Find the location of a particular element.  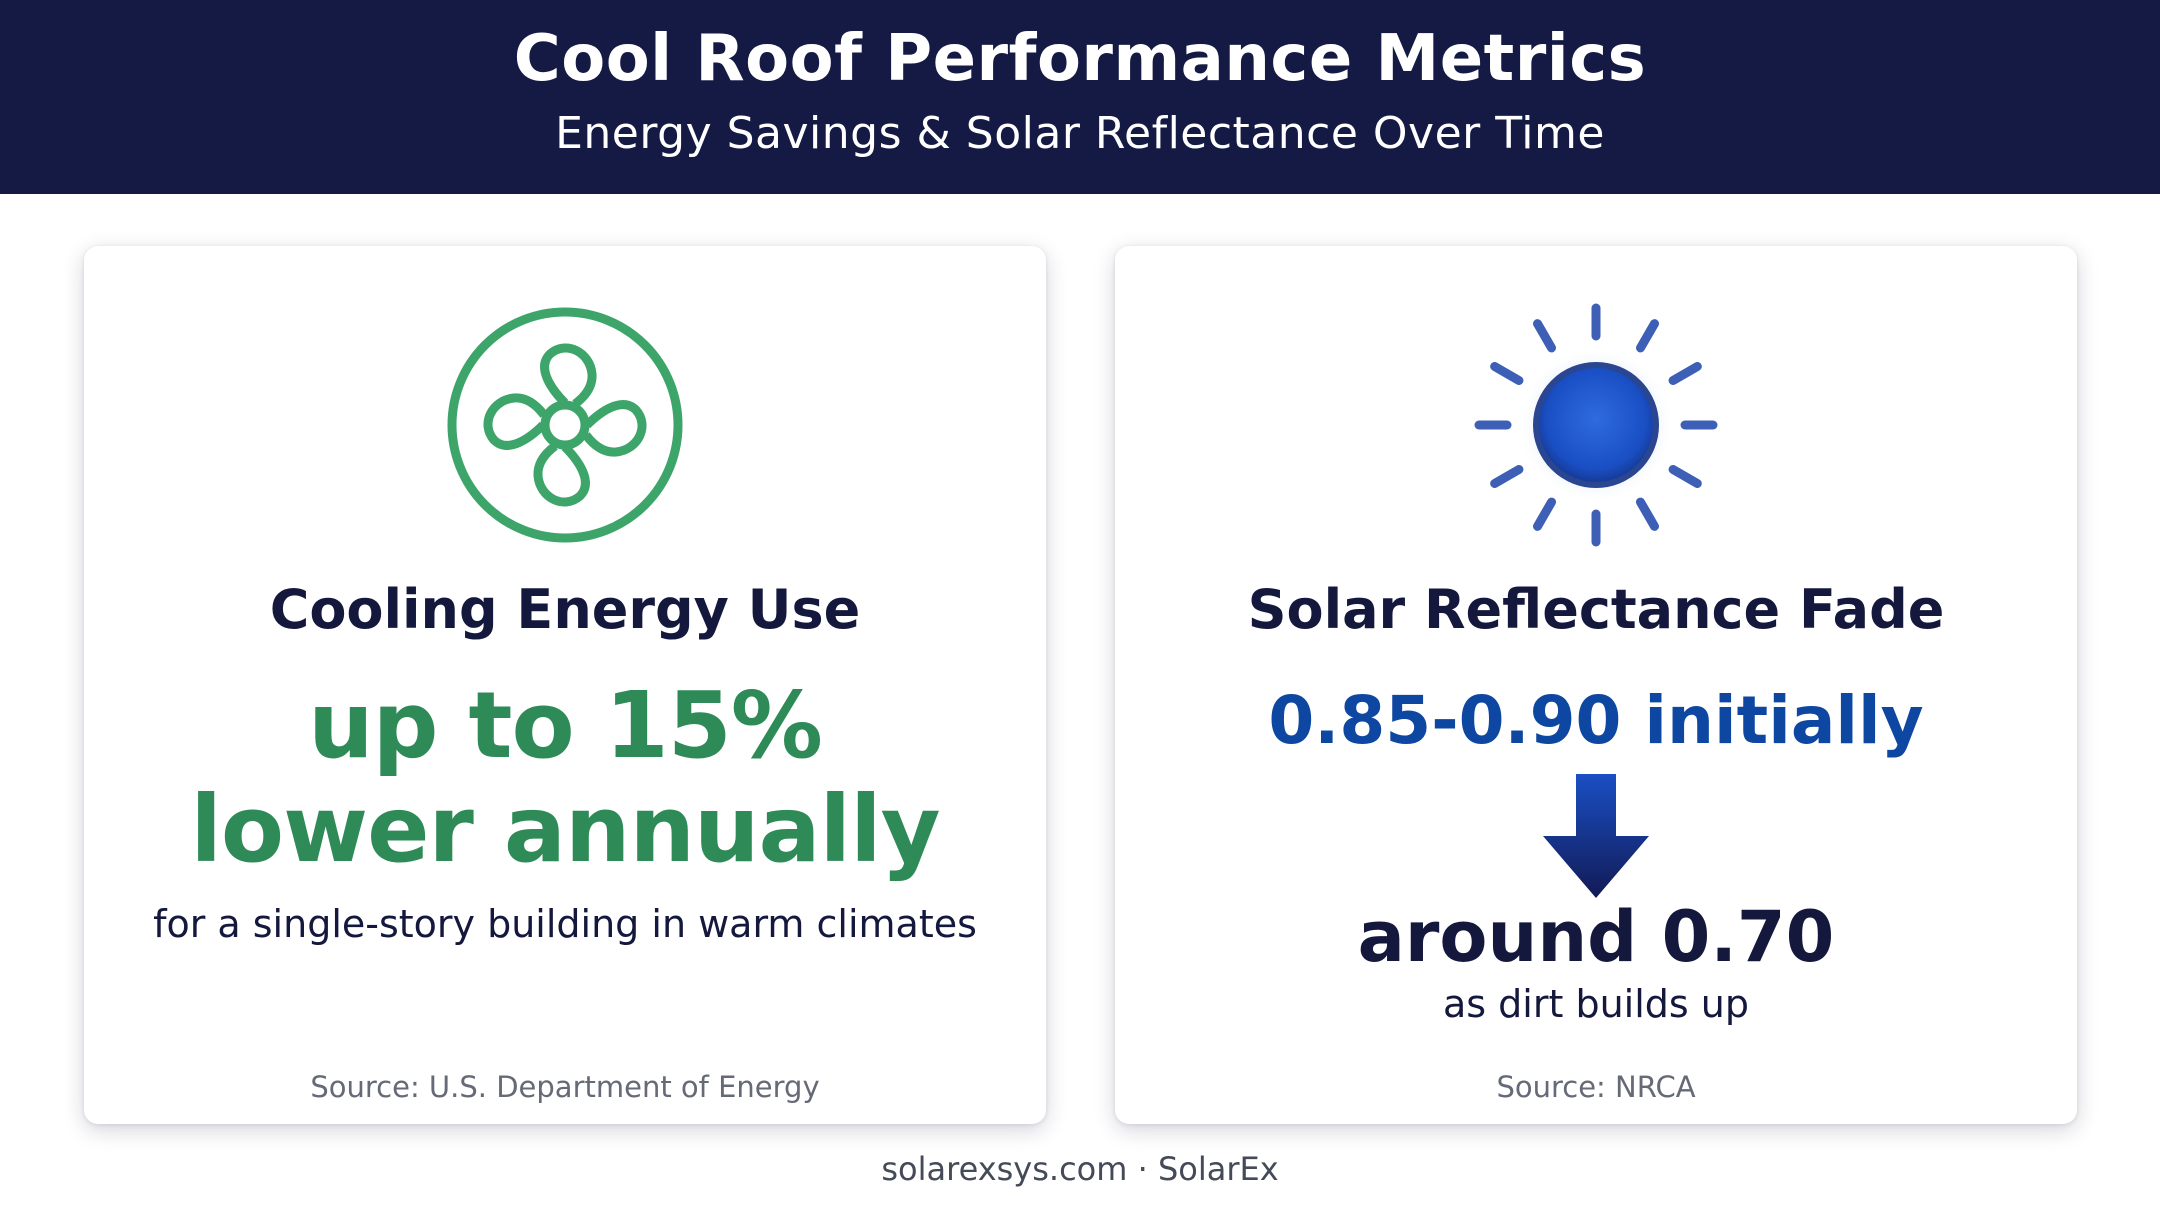

headline-line-1: up to 15% is located at coordinates (565, 725).